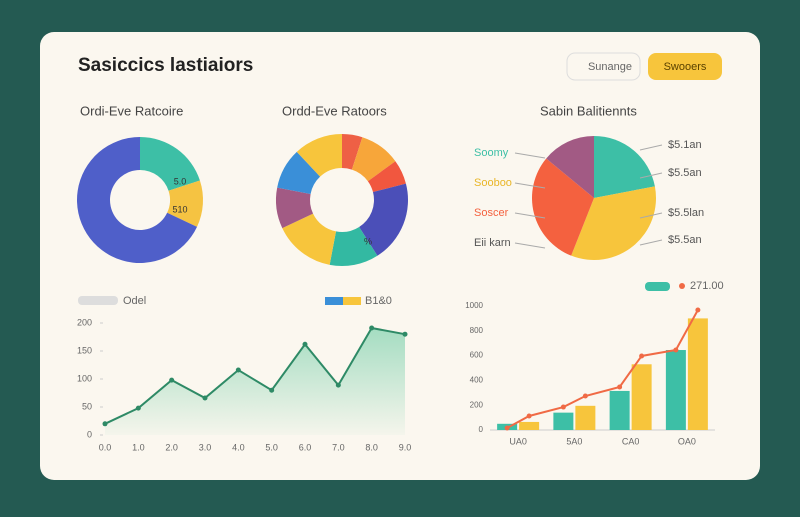  I want to click on value-label: $5.5lan, so click(686, 213).